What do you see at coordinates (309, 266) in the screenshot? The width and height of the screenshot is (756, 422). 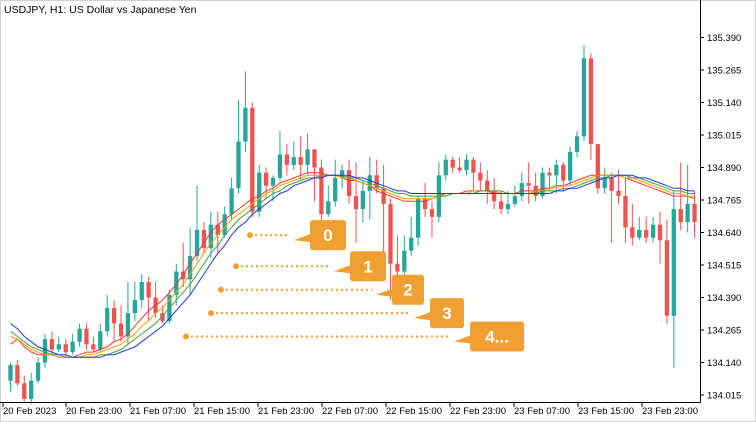 I see `callout-1: 1` at bounding box center [309, 266].